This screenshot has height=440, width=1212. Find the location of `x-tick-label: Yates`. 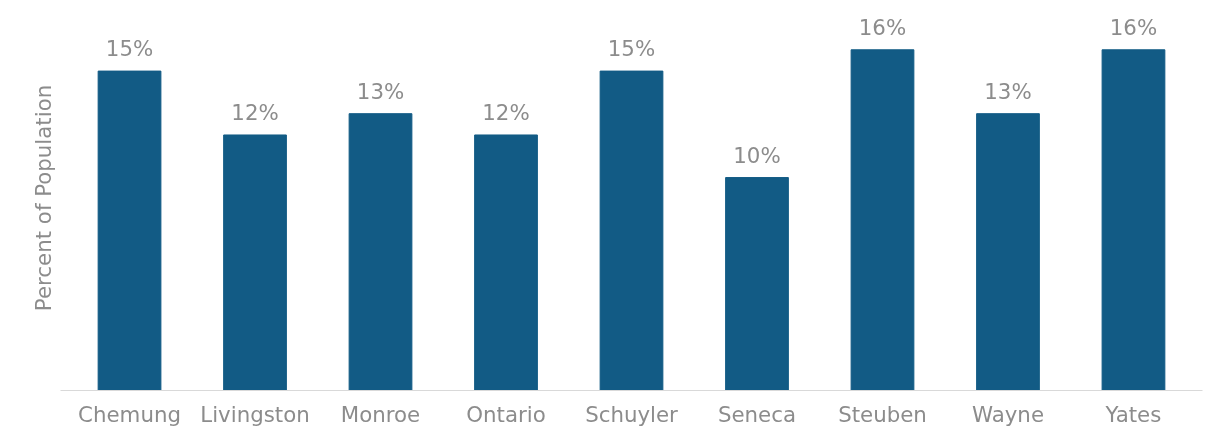

x-tick-label: Yates is located at coordinates (1133, 414).